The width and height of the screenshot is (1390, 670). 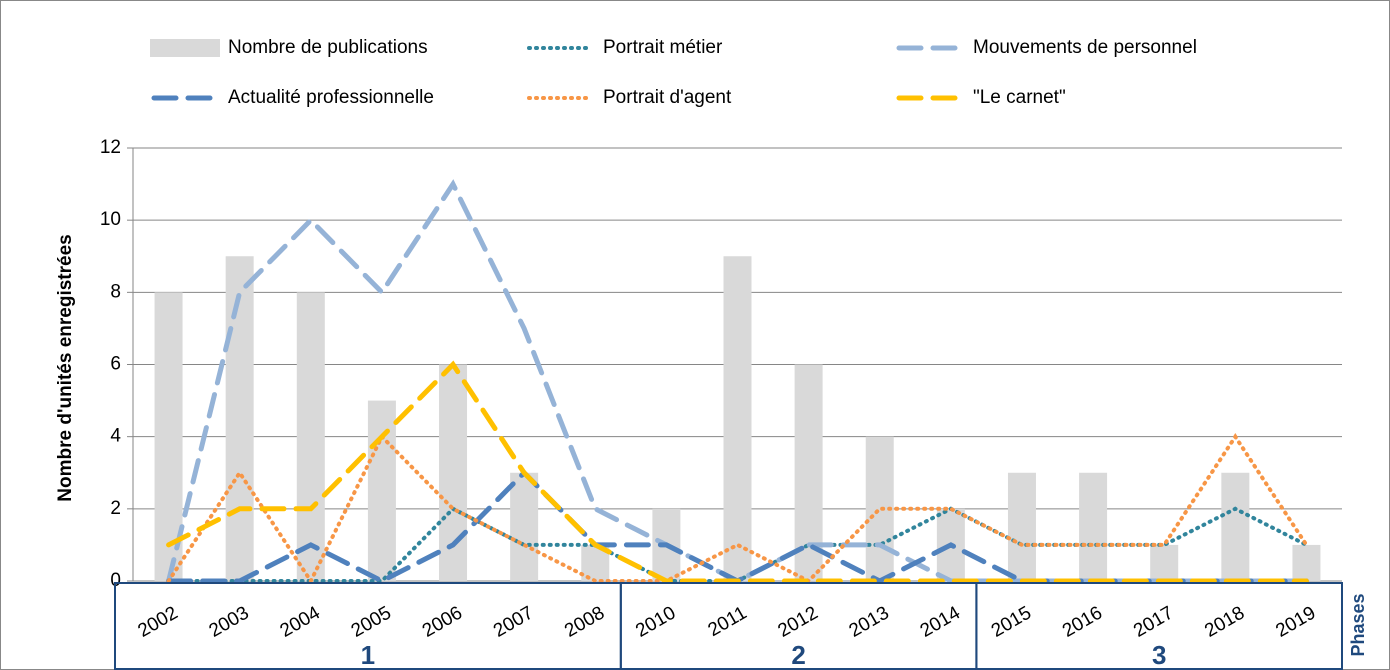 What do you see at coordinates (185, 48) in the screenshot?
I see `legend-swatch` at bounding box center [185, 48].